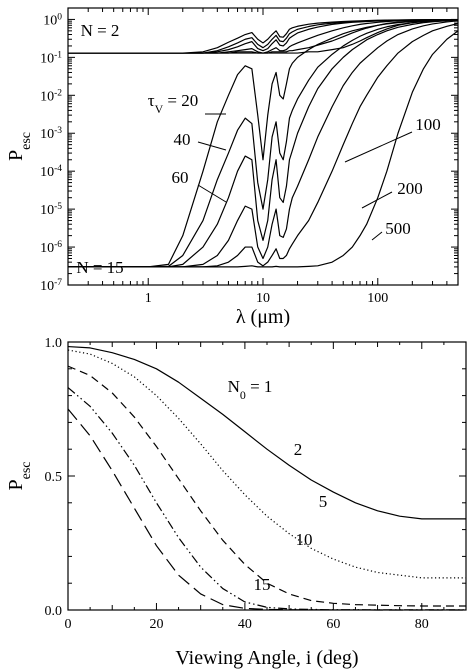 The image size is (471, 672). I want to click on y-tick-label: 10⁻⁶, so click(51, 248).